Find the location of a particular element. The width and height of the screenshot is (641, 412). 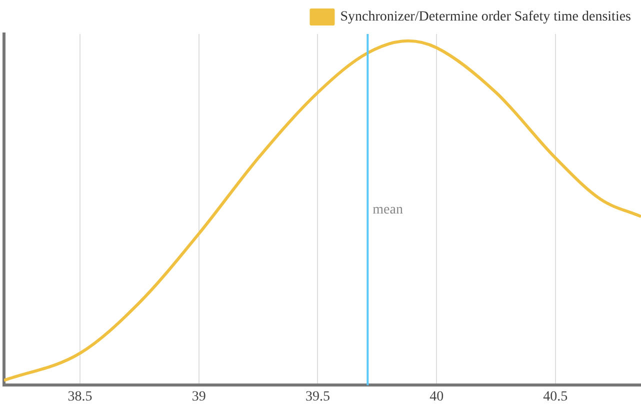

x-tick-label: 39 is located at coordinates (199, 396).